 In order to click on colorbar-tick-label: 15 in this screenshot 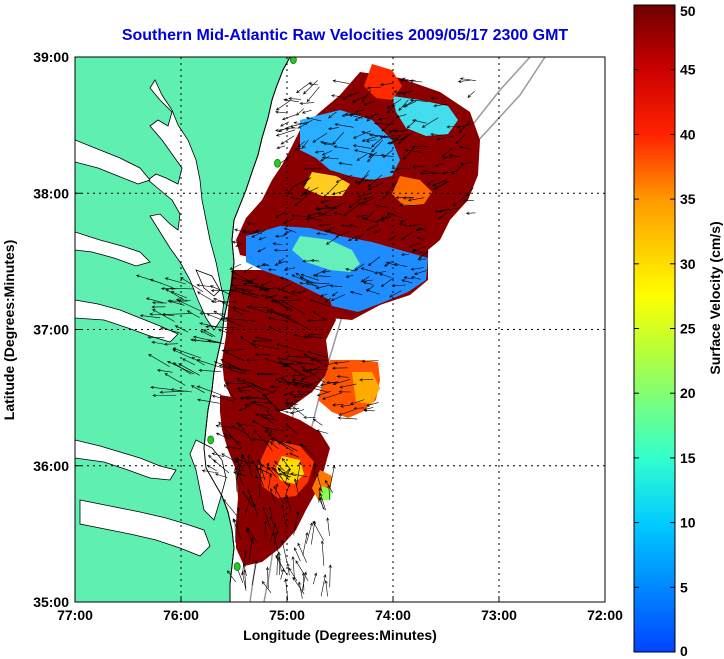, I will do `click(688, 458)`.